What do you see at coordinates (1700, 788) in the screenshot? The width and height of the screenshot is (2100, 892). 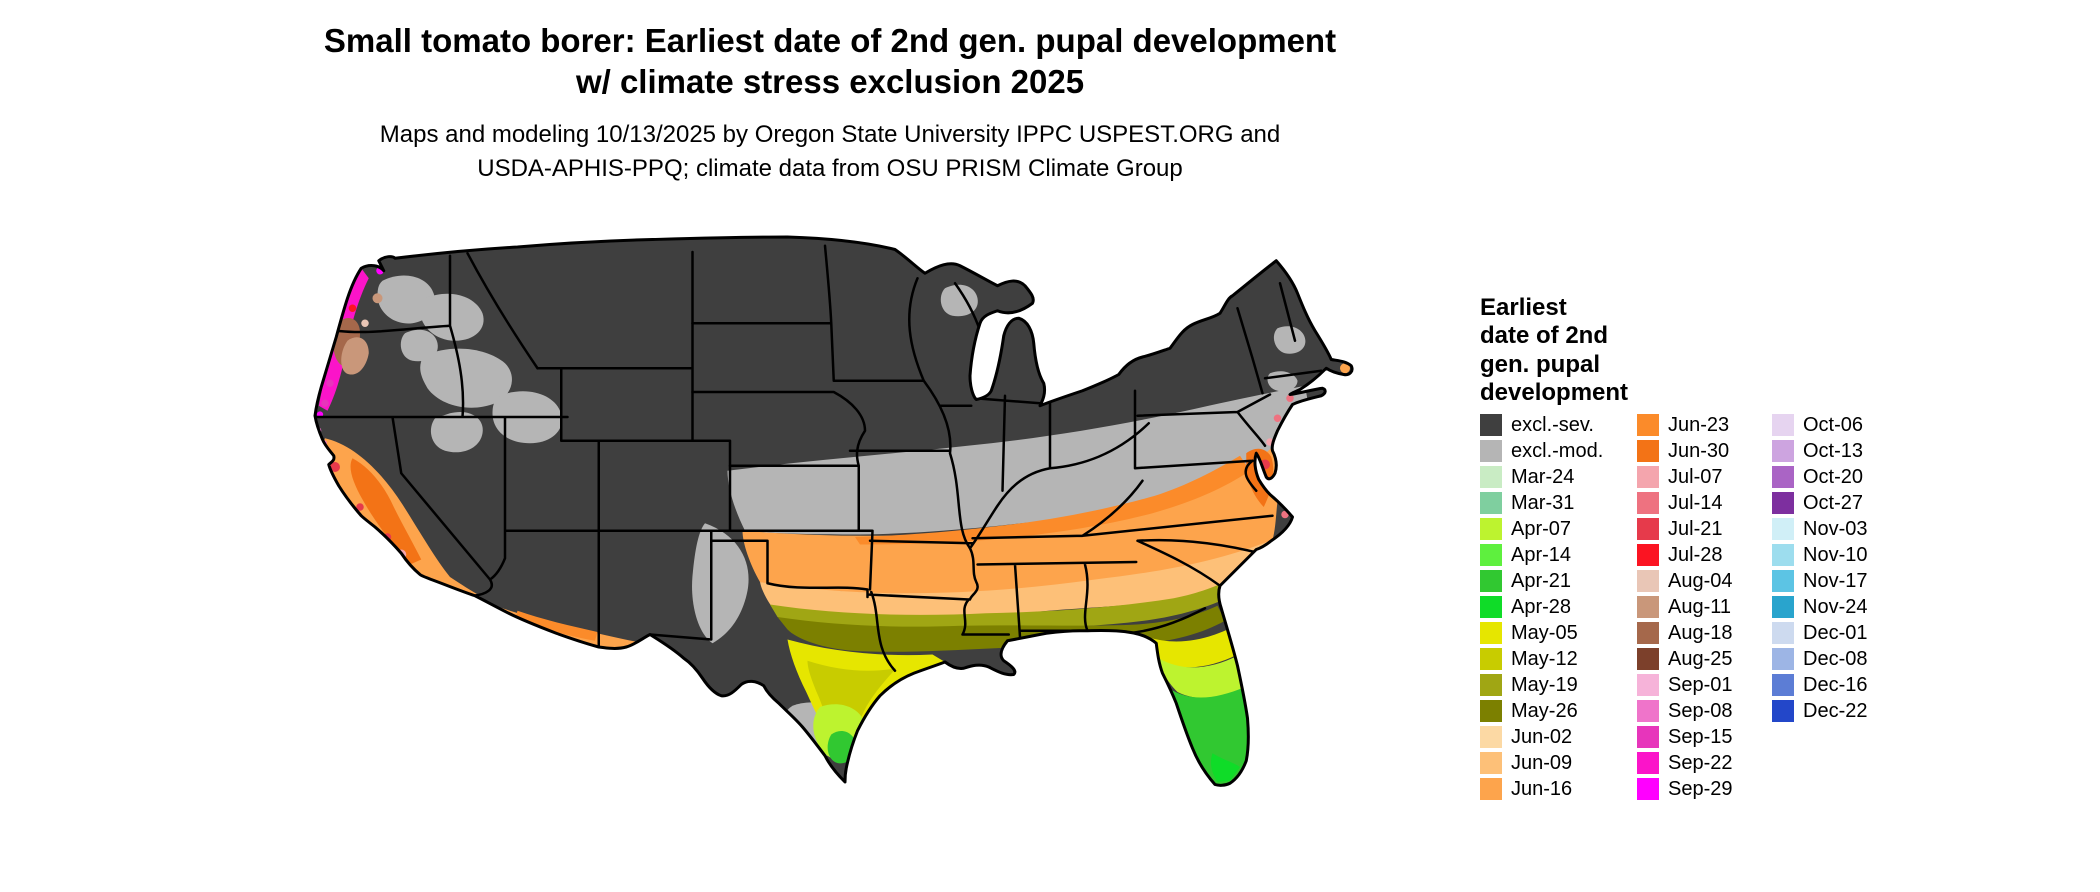 I see `legend-label: Sep-29` at bounding box center [1700, 788].